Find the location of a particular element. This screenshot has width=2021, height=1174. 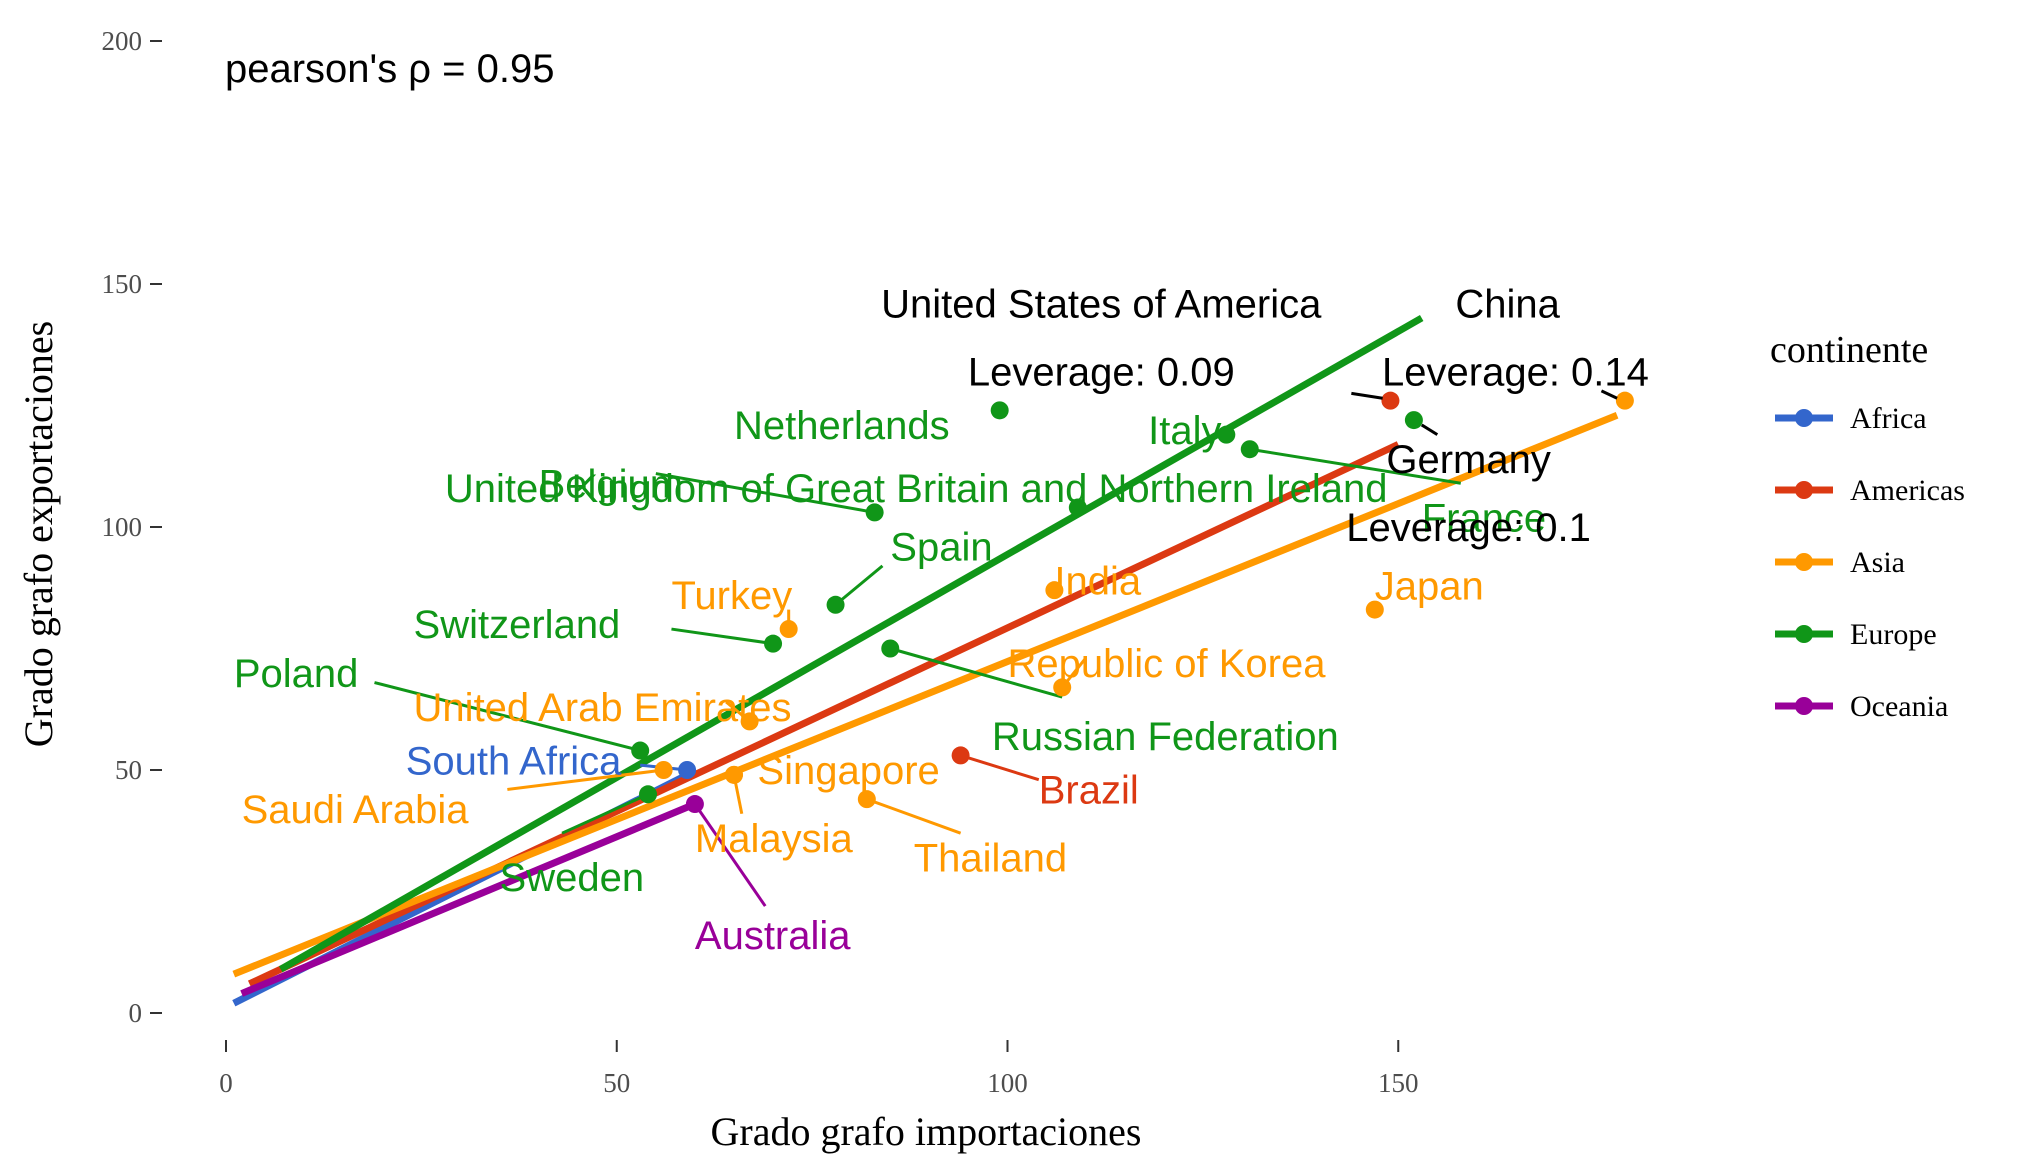

label-netherlands: Netherlands is located at coordinates (842, 426).